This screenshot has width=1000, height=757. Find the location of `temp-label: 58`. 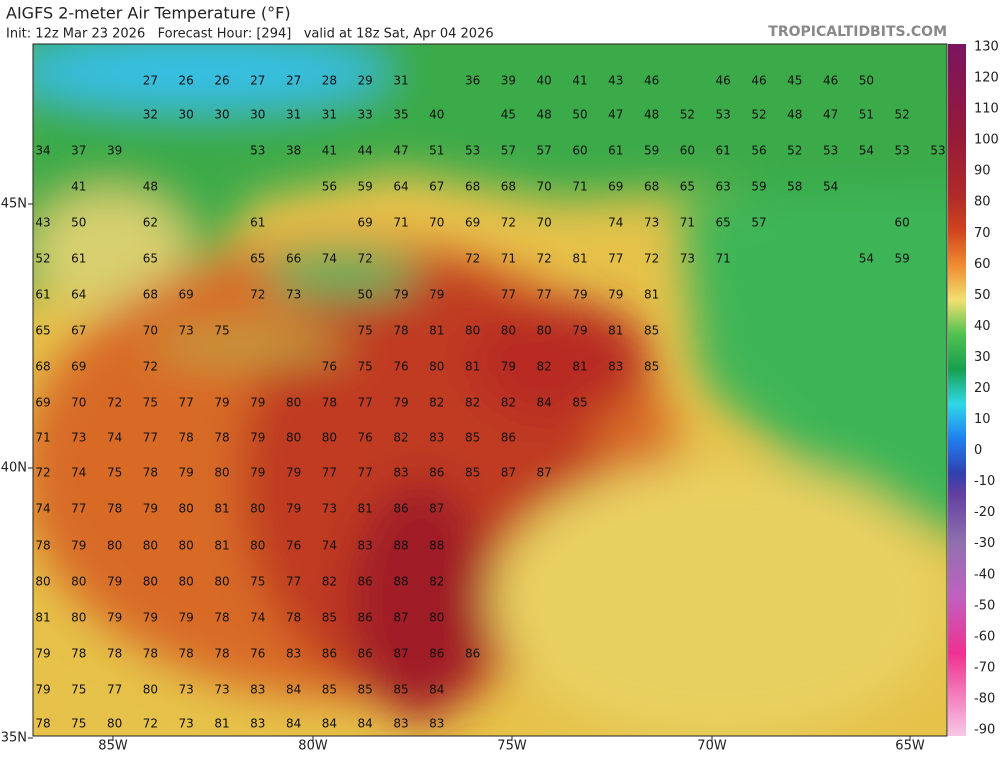

temp-label: 58 is located at coordinates (794, 187).